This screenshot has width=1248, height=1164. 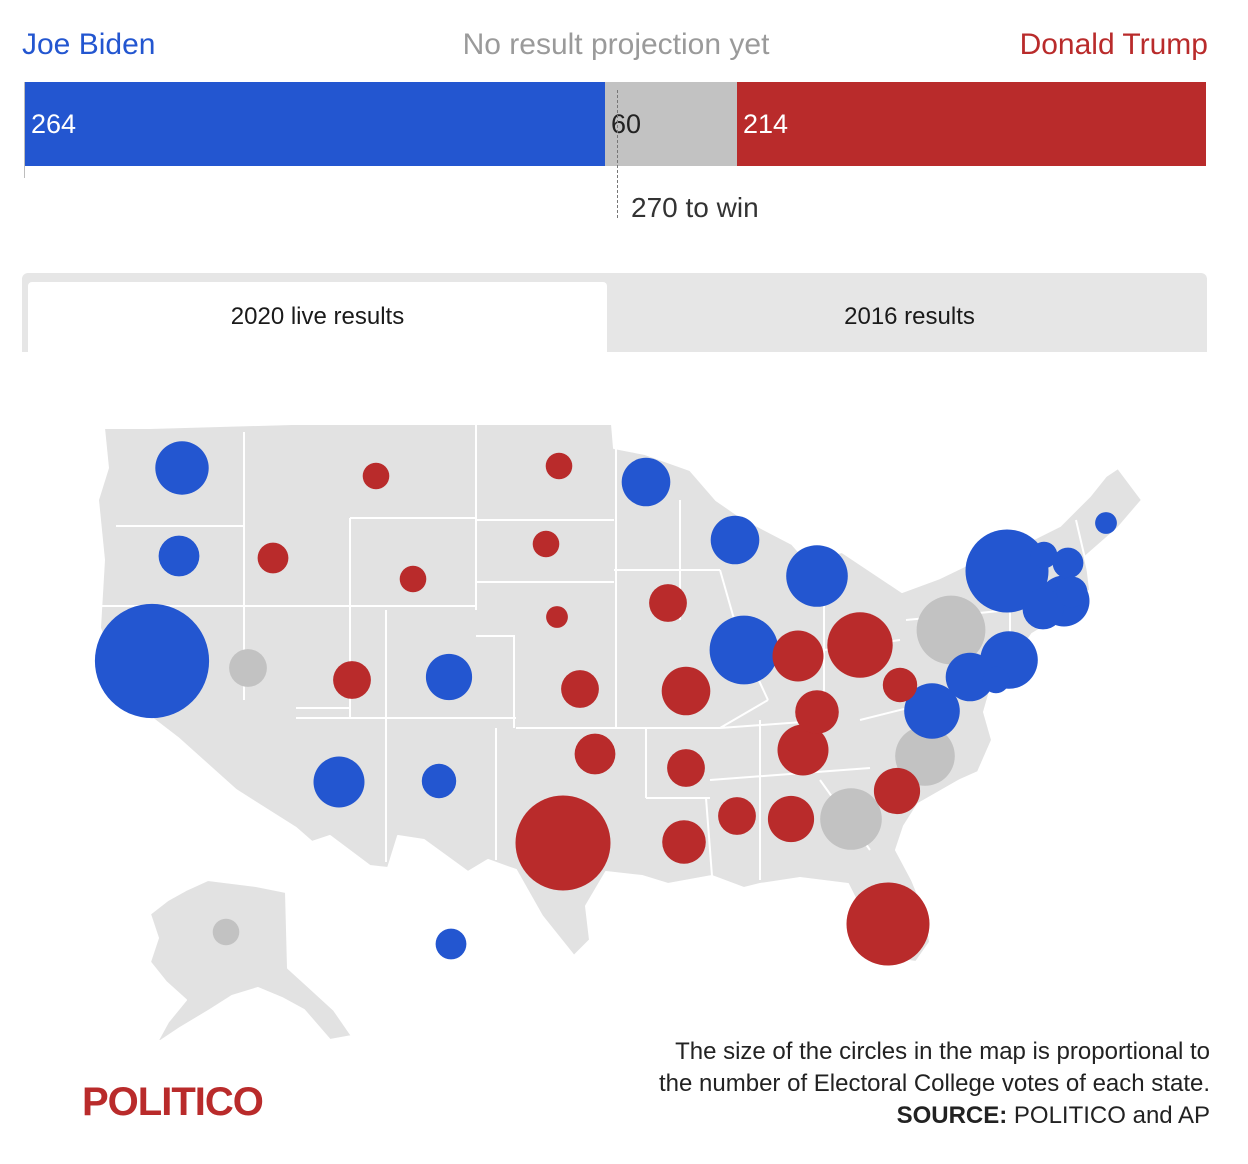 What do you see at coordinates (595, 754) in the screenshot?
I see `state-bubble-ok` at bounding box center [595, 754].